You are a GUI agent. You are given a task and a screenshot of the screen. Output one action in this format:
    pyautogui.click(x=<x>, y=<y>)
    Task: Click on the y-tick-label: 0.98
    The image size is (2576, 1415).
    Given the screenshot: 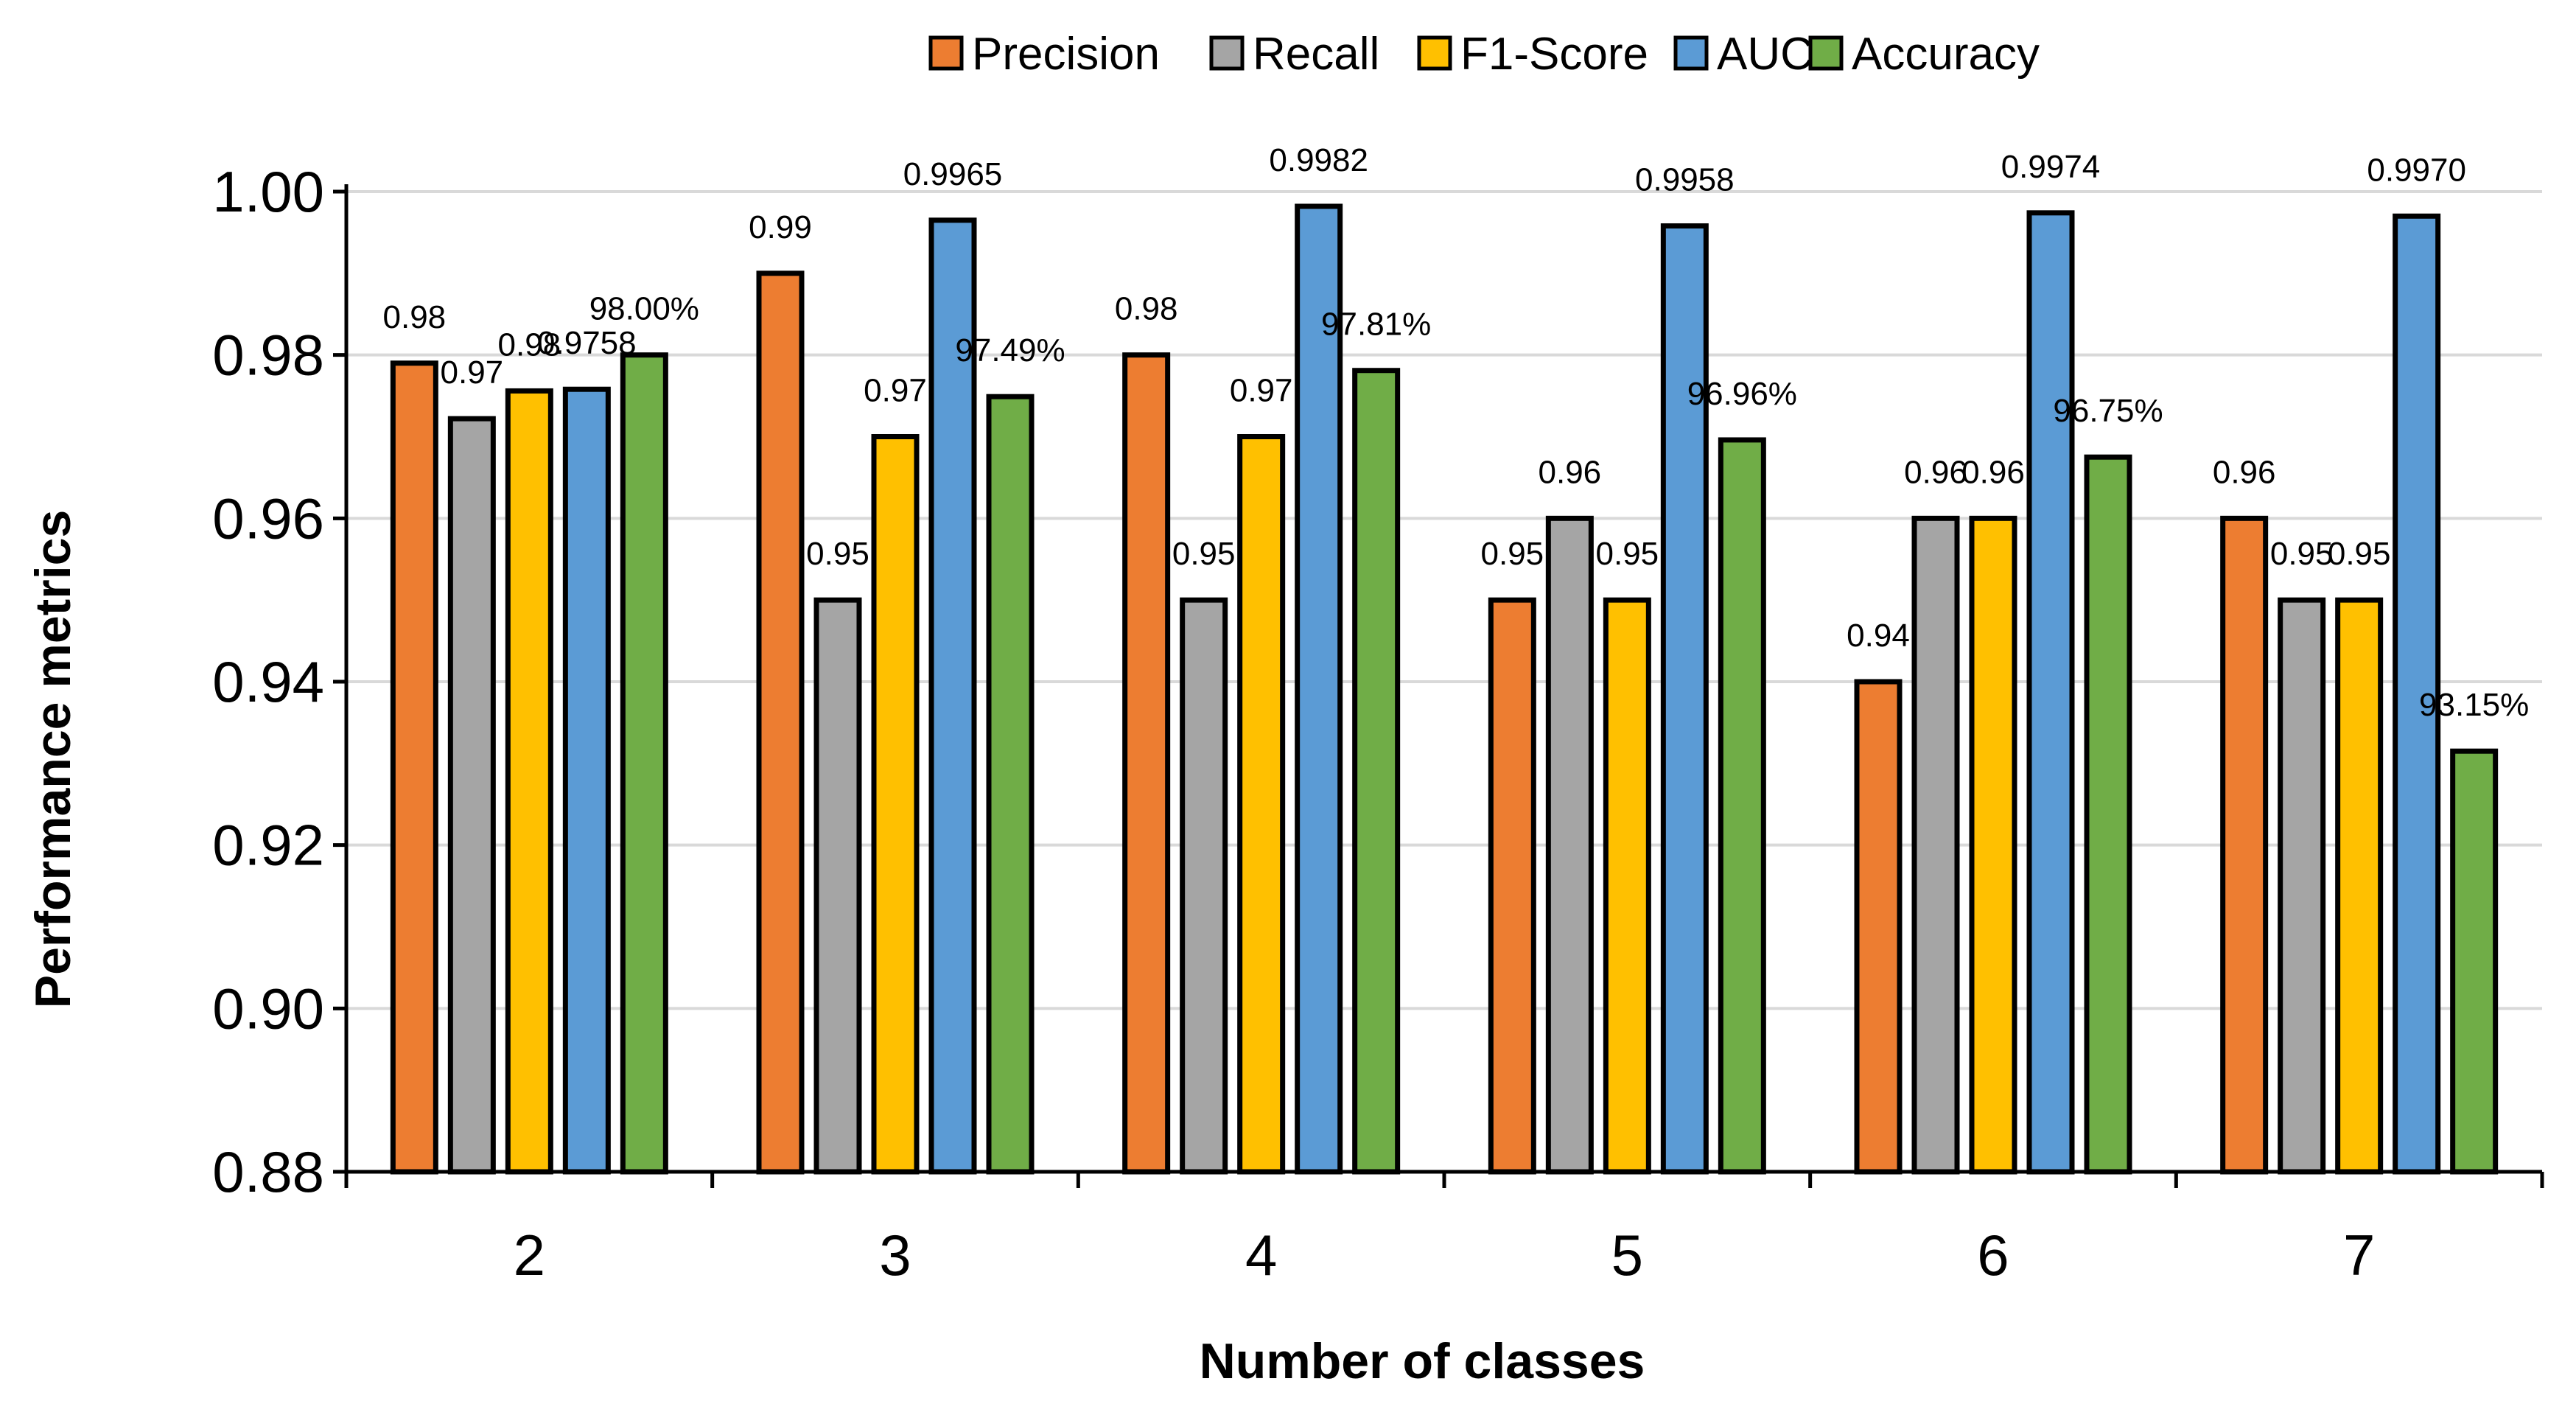 What is the action you would take?
    pyautogui.click(x=268, y=355)
    